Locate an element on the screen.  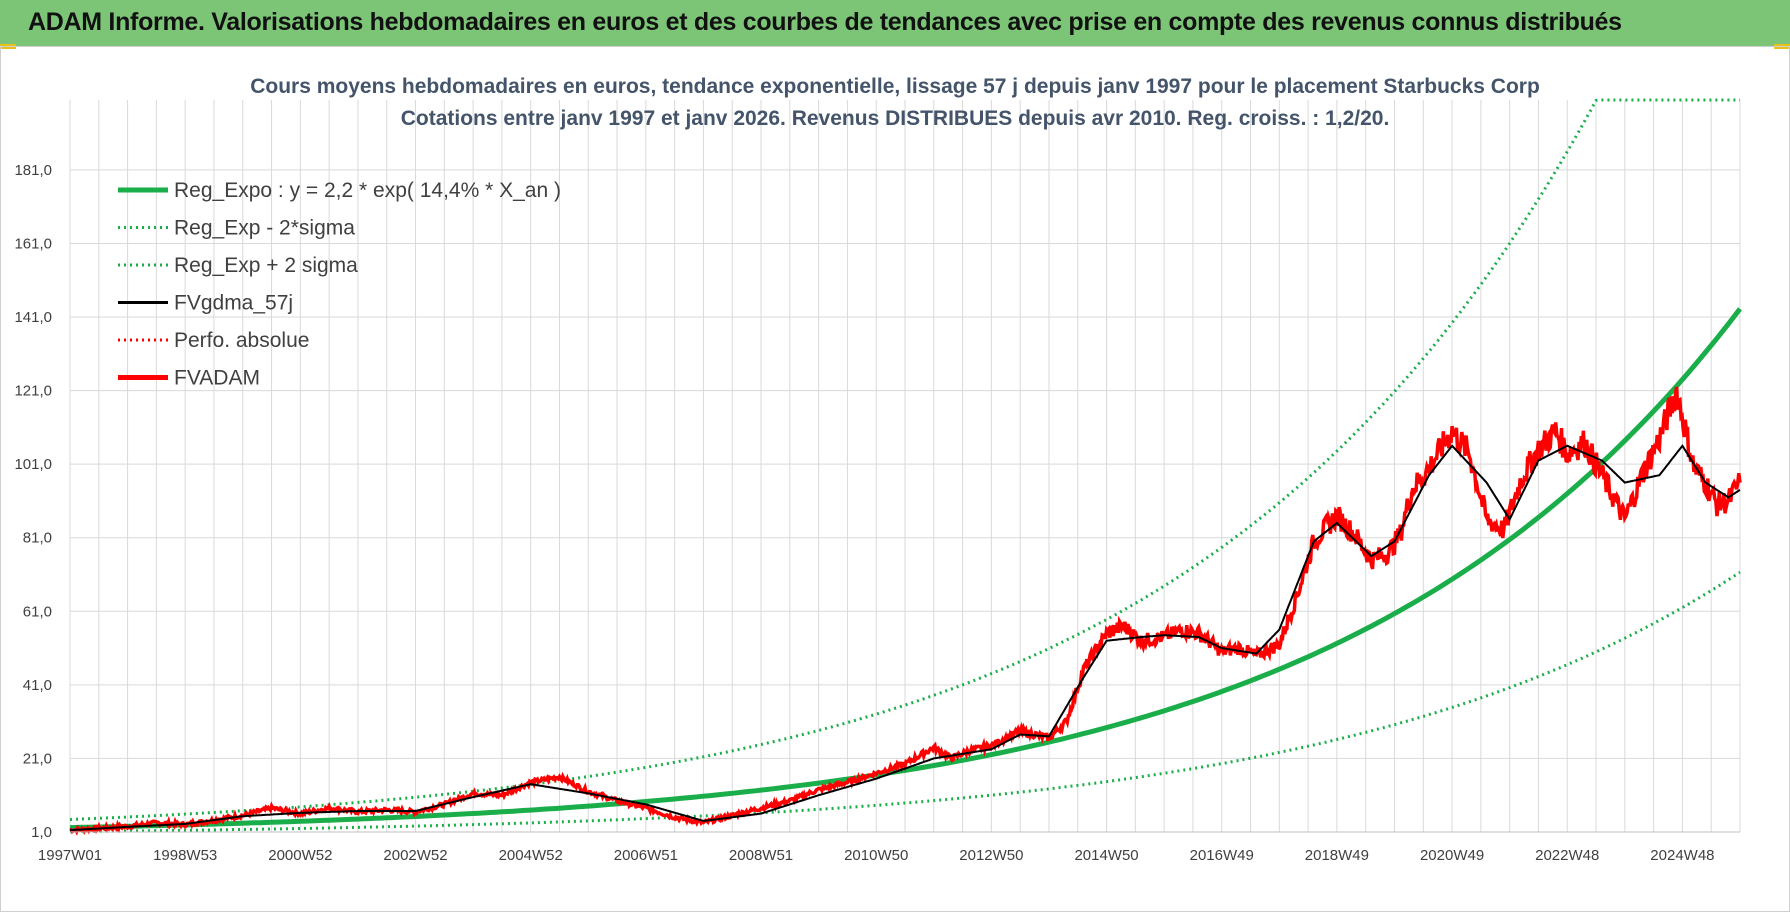
y-tick-label: 81,0 is located at coordinates (37, 538).